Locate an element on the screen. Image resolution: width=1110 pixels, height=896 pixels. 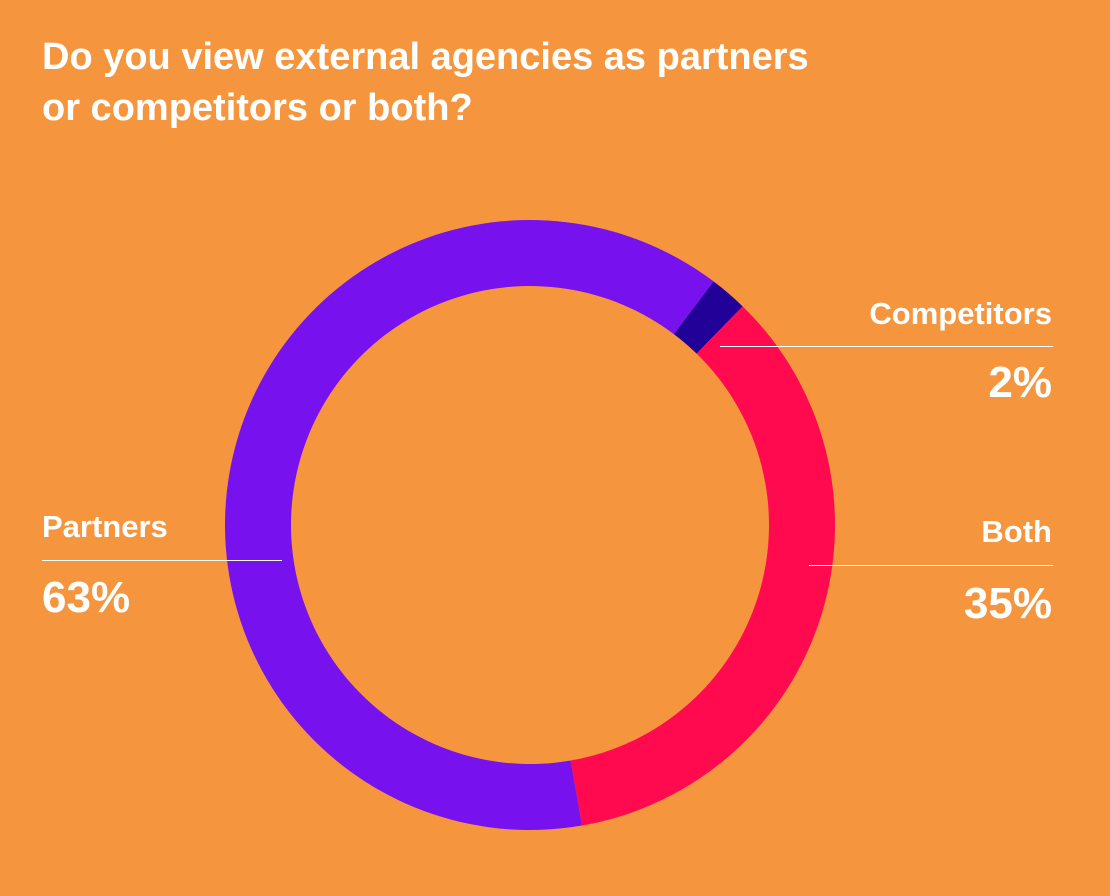
leader-line-both is located at coordinates (931, 565).